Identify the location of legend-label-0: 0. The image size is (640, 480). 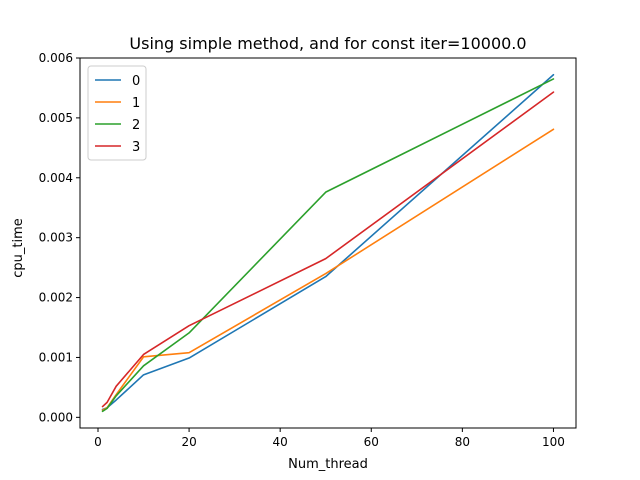
(136, 81).